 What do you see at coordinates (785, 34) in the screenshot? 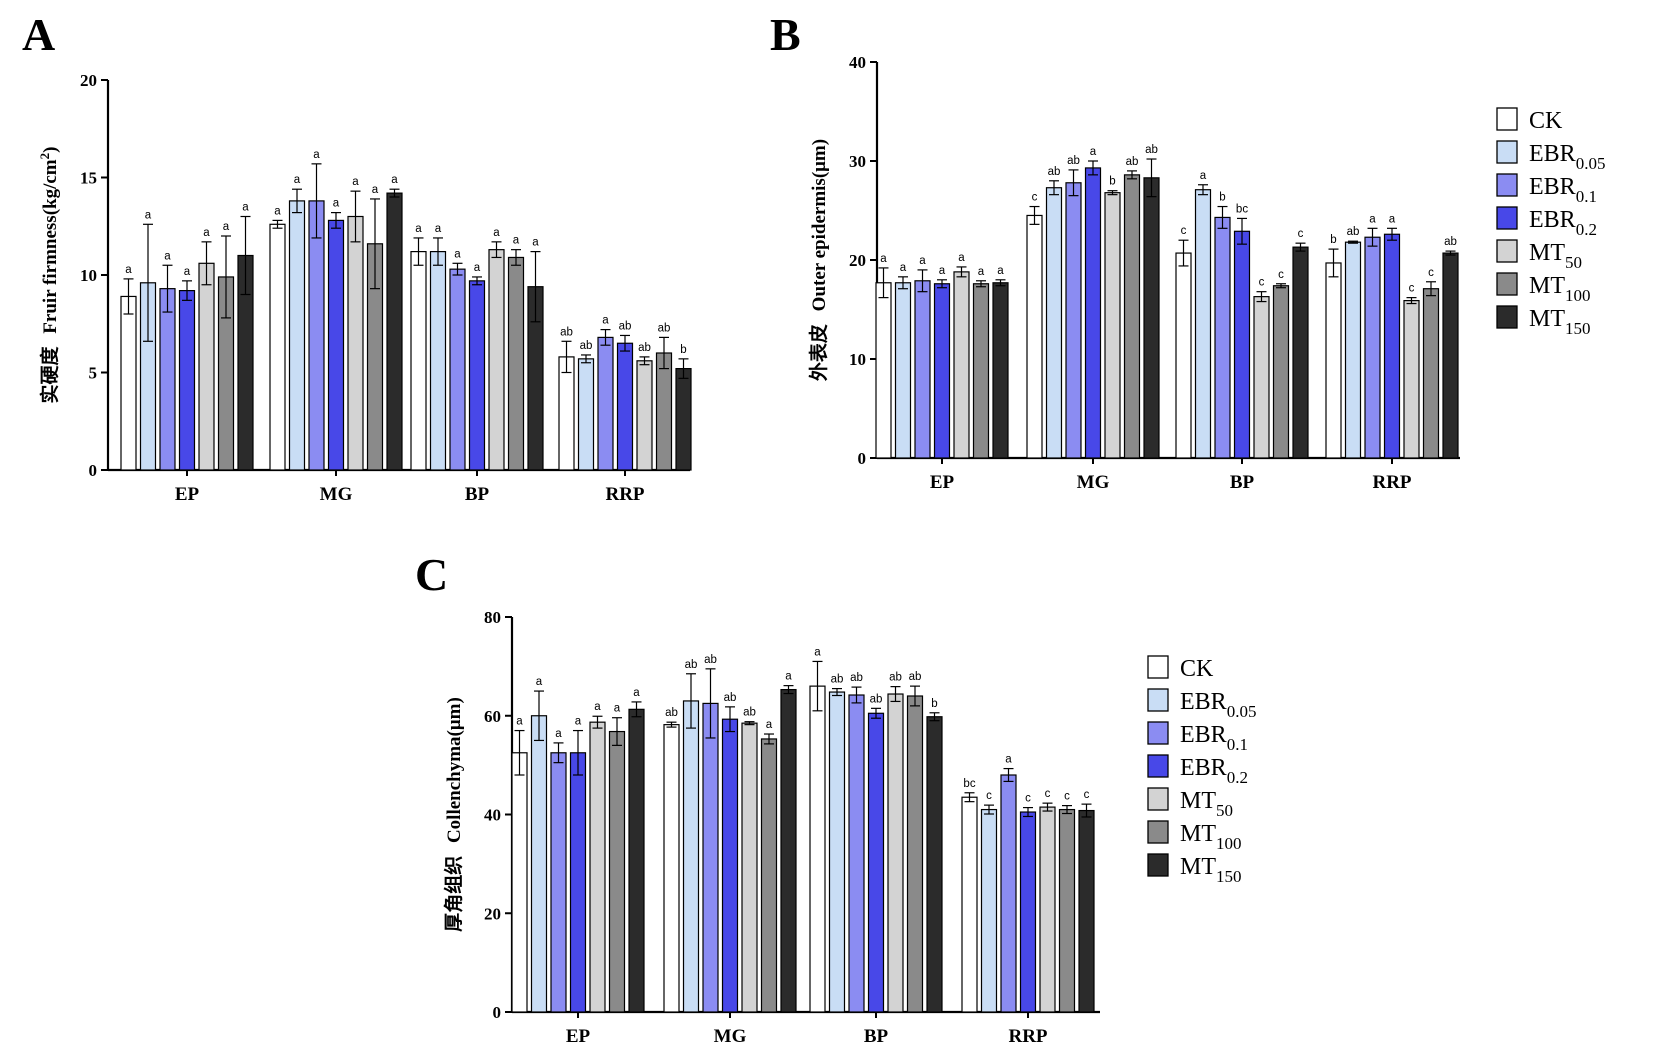
I see `panel-letter-b: B` at bounding box center [785, 34].